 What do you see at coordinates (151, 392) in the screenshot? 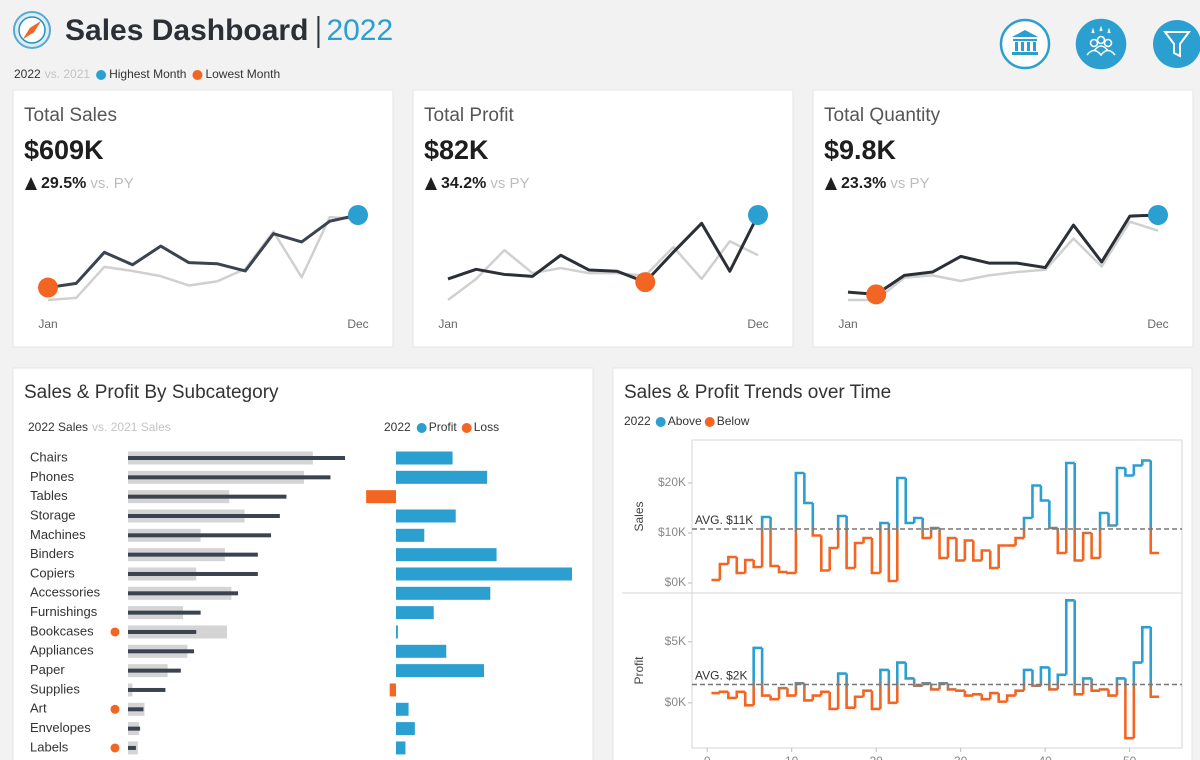
I see `chart-title: Sales & Profit By Subcategory` at bounding box center [151, 392].